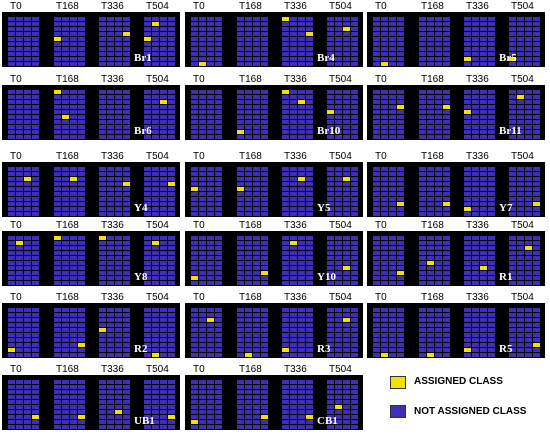 The height and width of the screenshot is (436, 550). Describe the element at coordinates (297, 191) in the screenshot. I see `som-grid-t336` at that location.